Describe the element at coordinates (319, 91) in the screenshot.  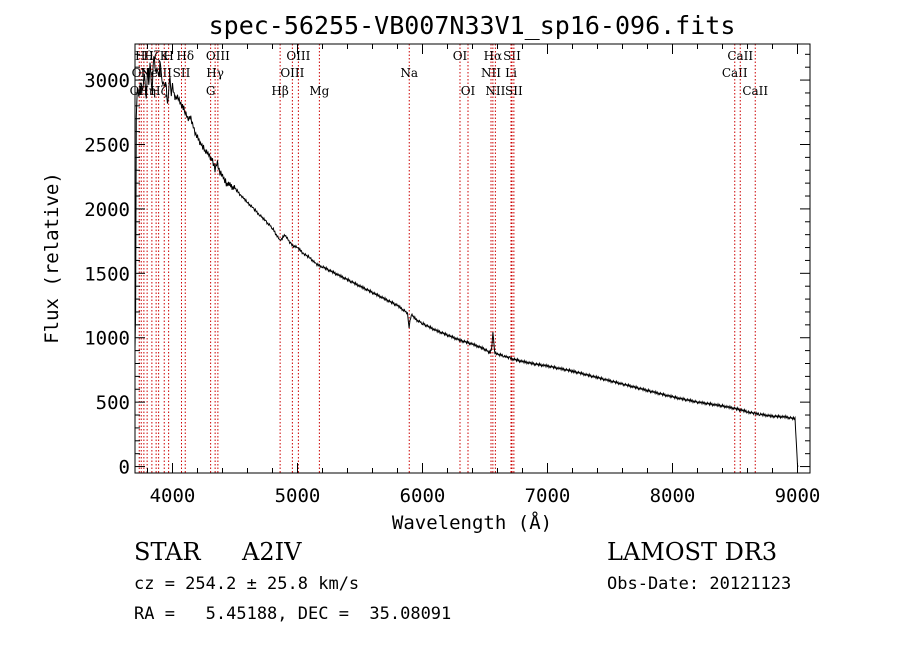
I see `line-label: Mg` at that location.